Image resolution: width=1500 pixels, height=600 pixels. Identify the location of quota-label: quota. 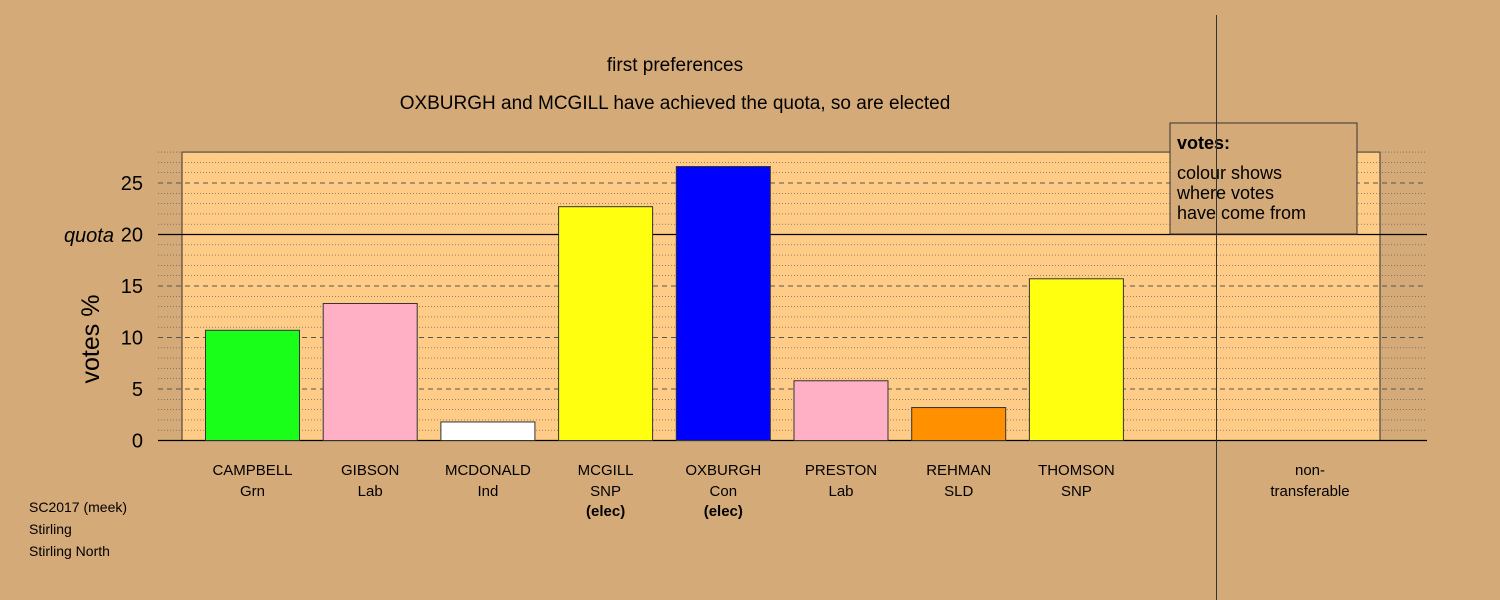
(89, 236).